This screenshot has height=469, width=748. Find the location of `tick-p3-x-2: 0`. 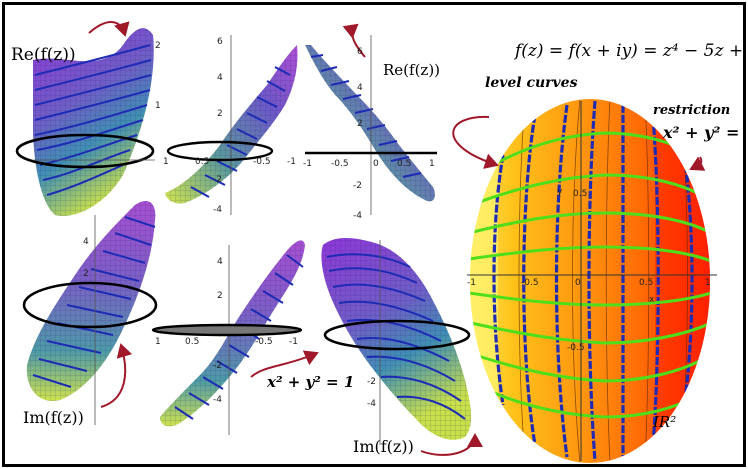

tick-p3-x-2: 0 is located at coordinates (376, 164).